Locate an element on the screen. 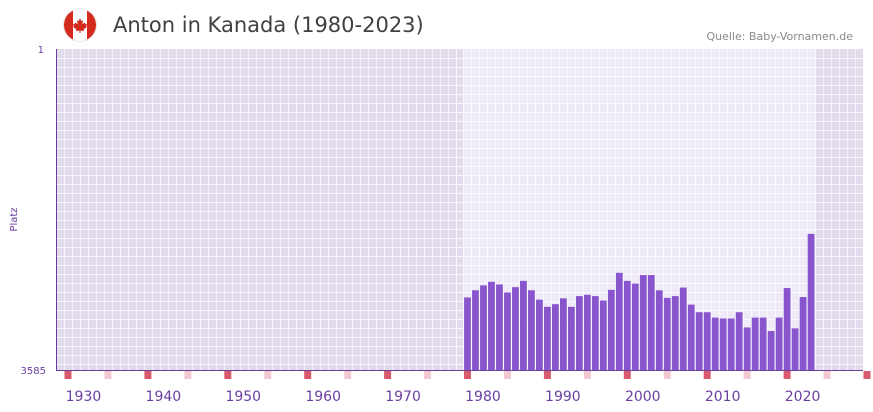 This screenshot has width=873, height=412. bar-1996 is located at coordinates (611, 329).